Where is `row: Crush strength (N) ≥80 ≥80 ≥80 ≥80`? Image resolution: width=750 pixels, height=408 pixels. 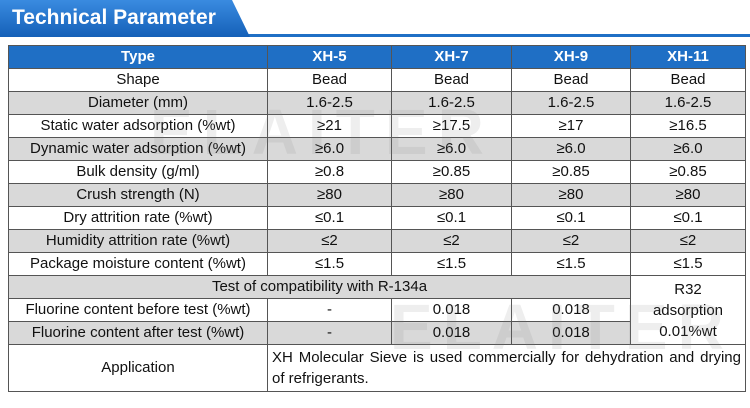 row: Crush strength (N) ≥80 ≥80 ≥80 ≥80 is located at coordinates (377, 195).